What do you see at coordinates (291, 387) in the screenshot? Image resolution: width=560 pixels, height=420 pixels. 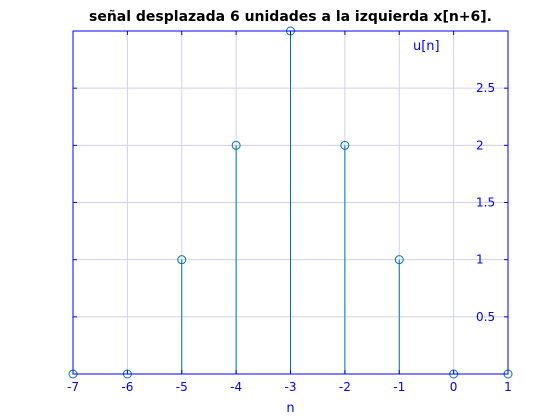 I see `x-tick-label: -3` at bounding box center [291, 387].